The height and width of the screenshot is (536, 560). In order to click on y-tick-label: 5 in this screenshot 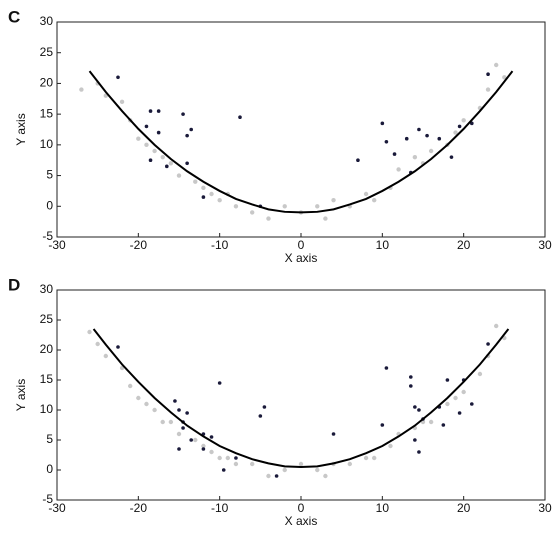, I will do `click(49, 175)`.